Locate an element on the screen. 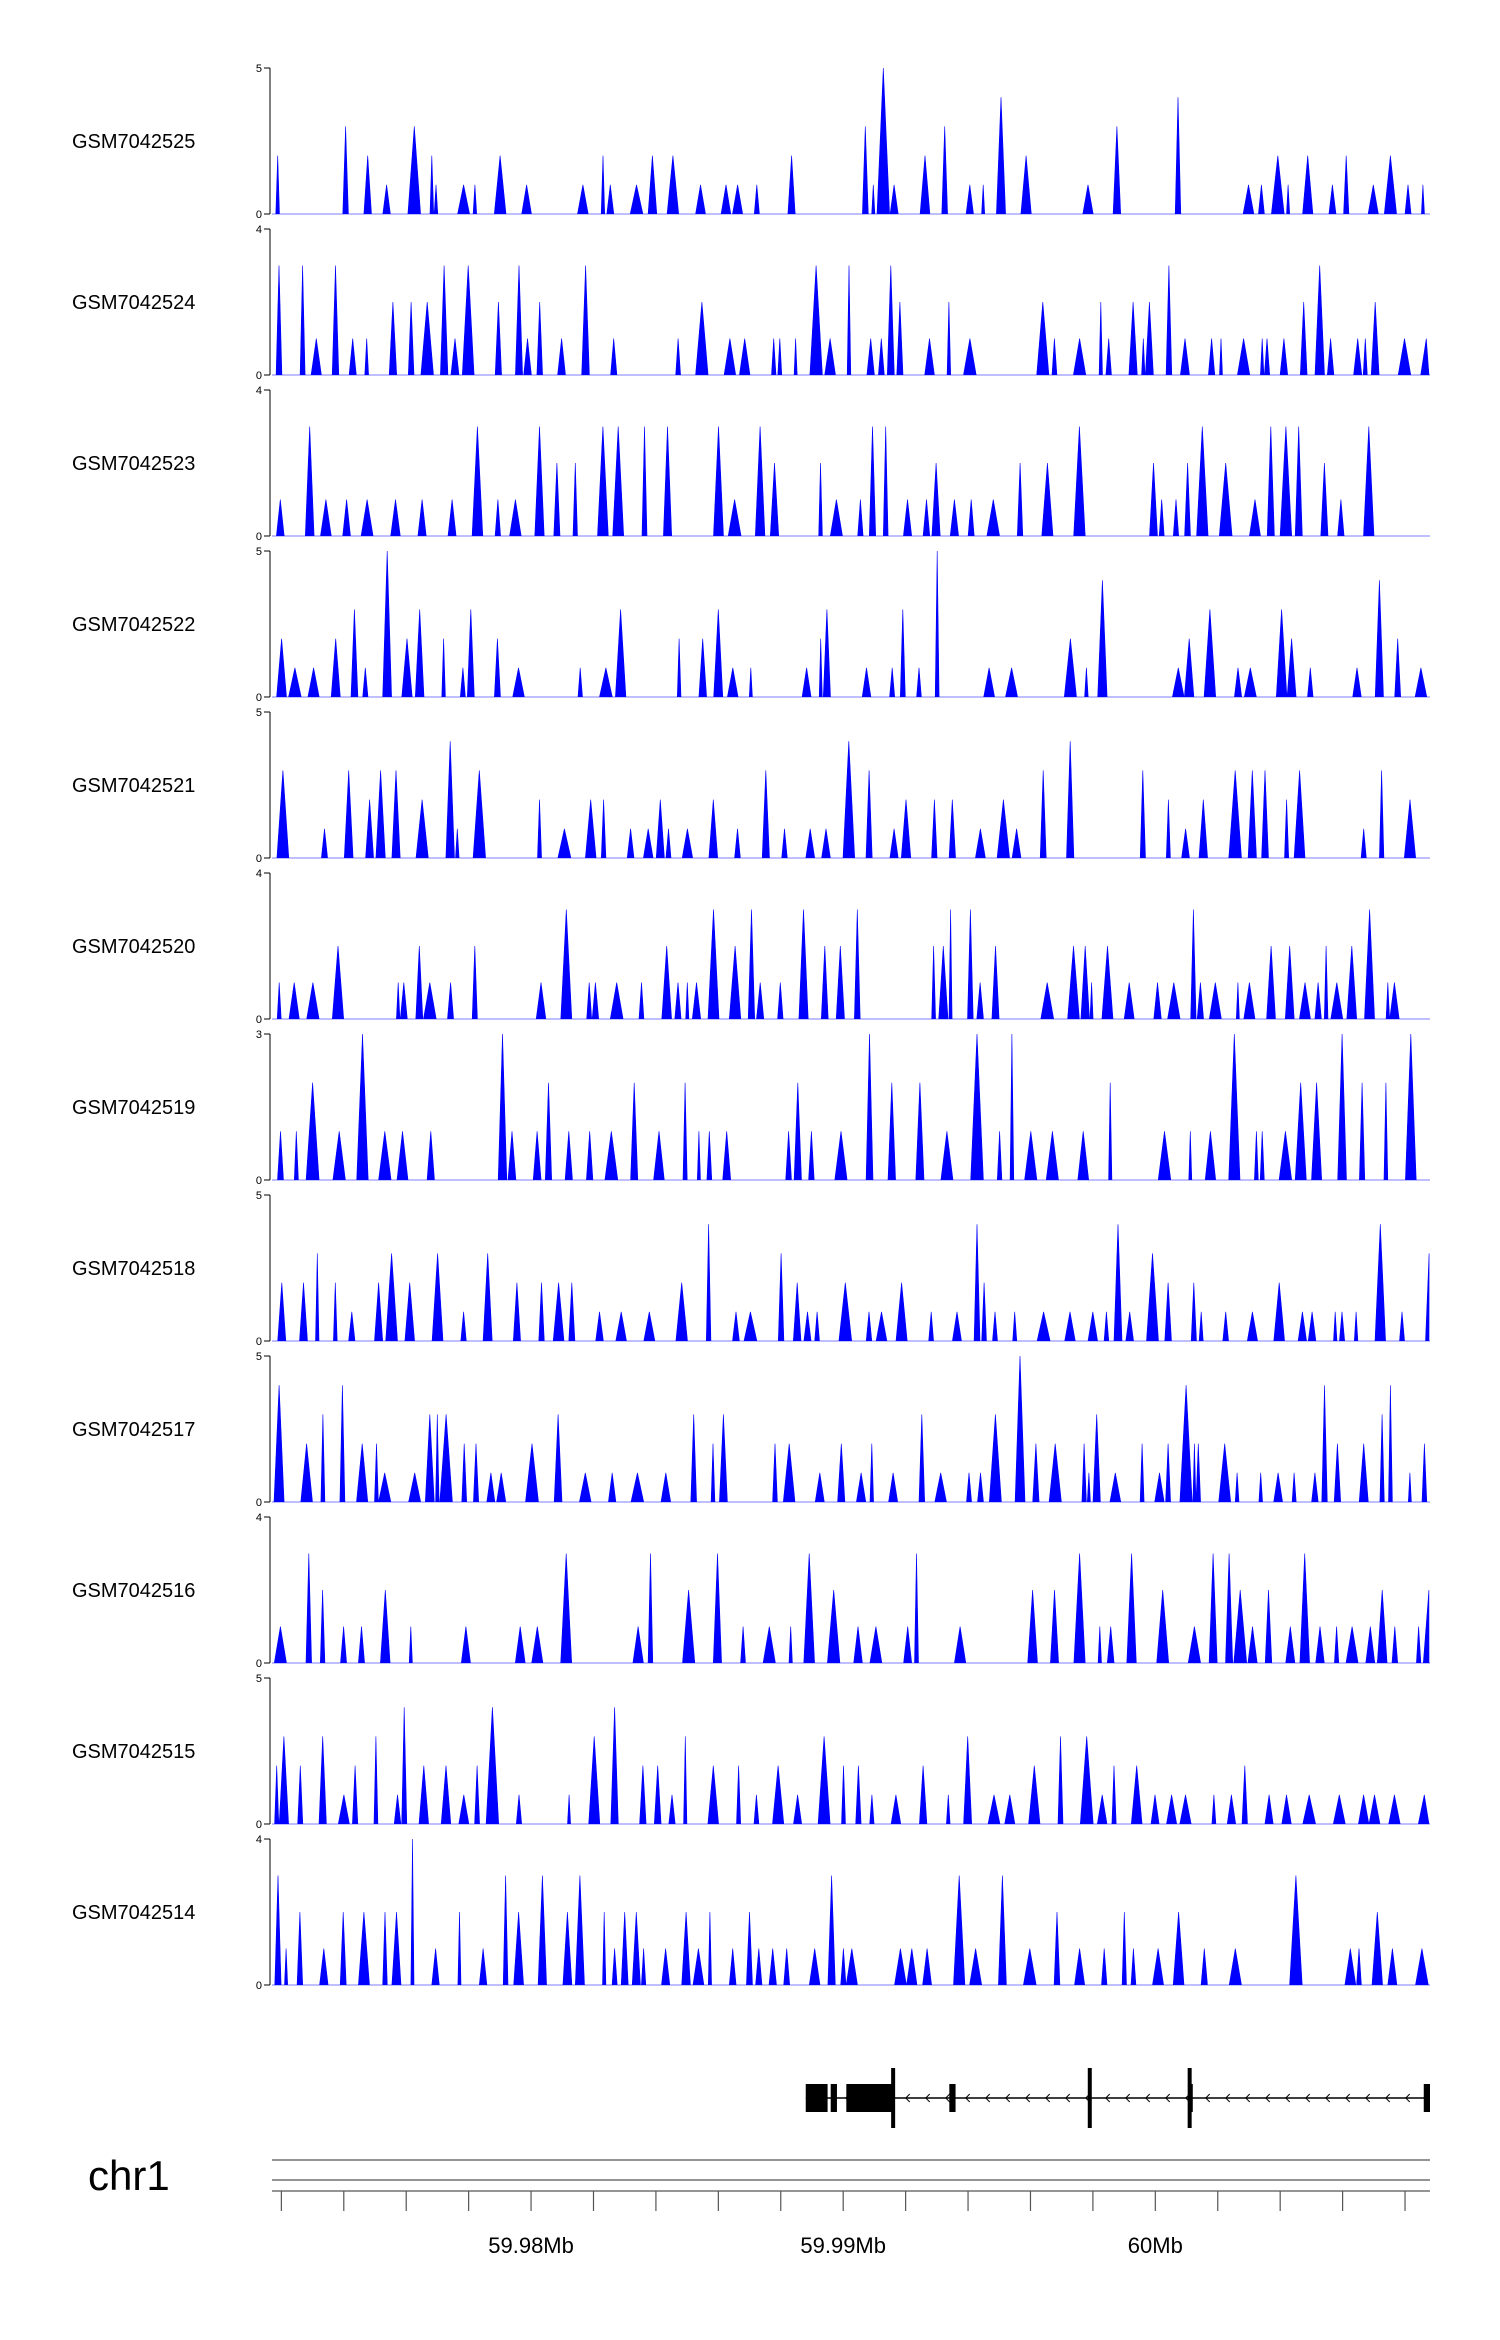 This screenshot has height=2340, width=1500. track-GSM7042523: GSM7042523 4 0 is located at coordinates (751, 464).